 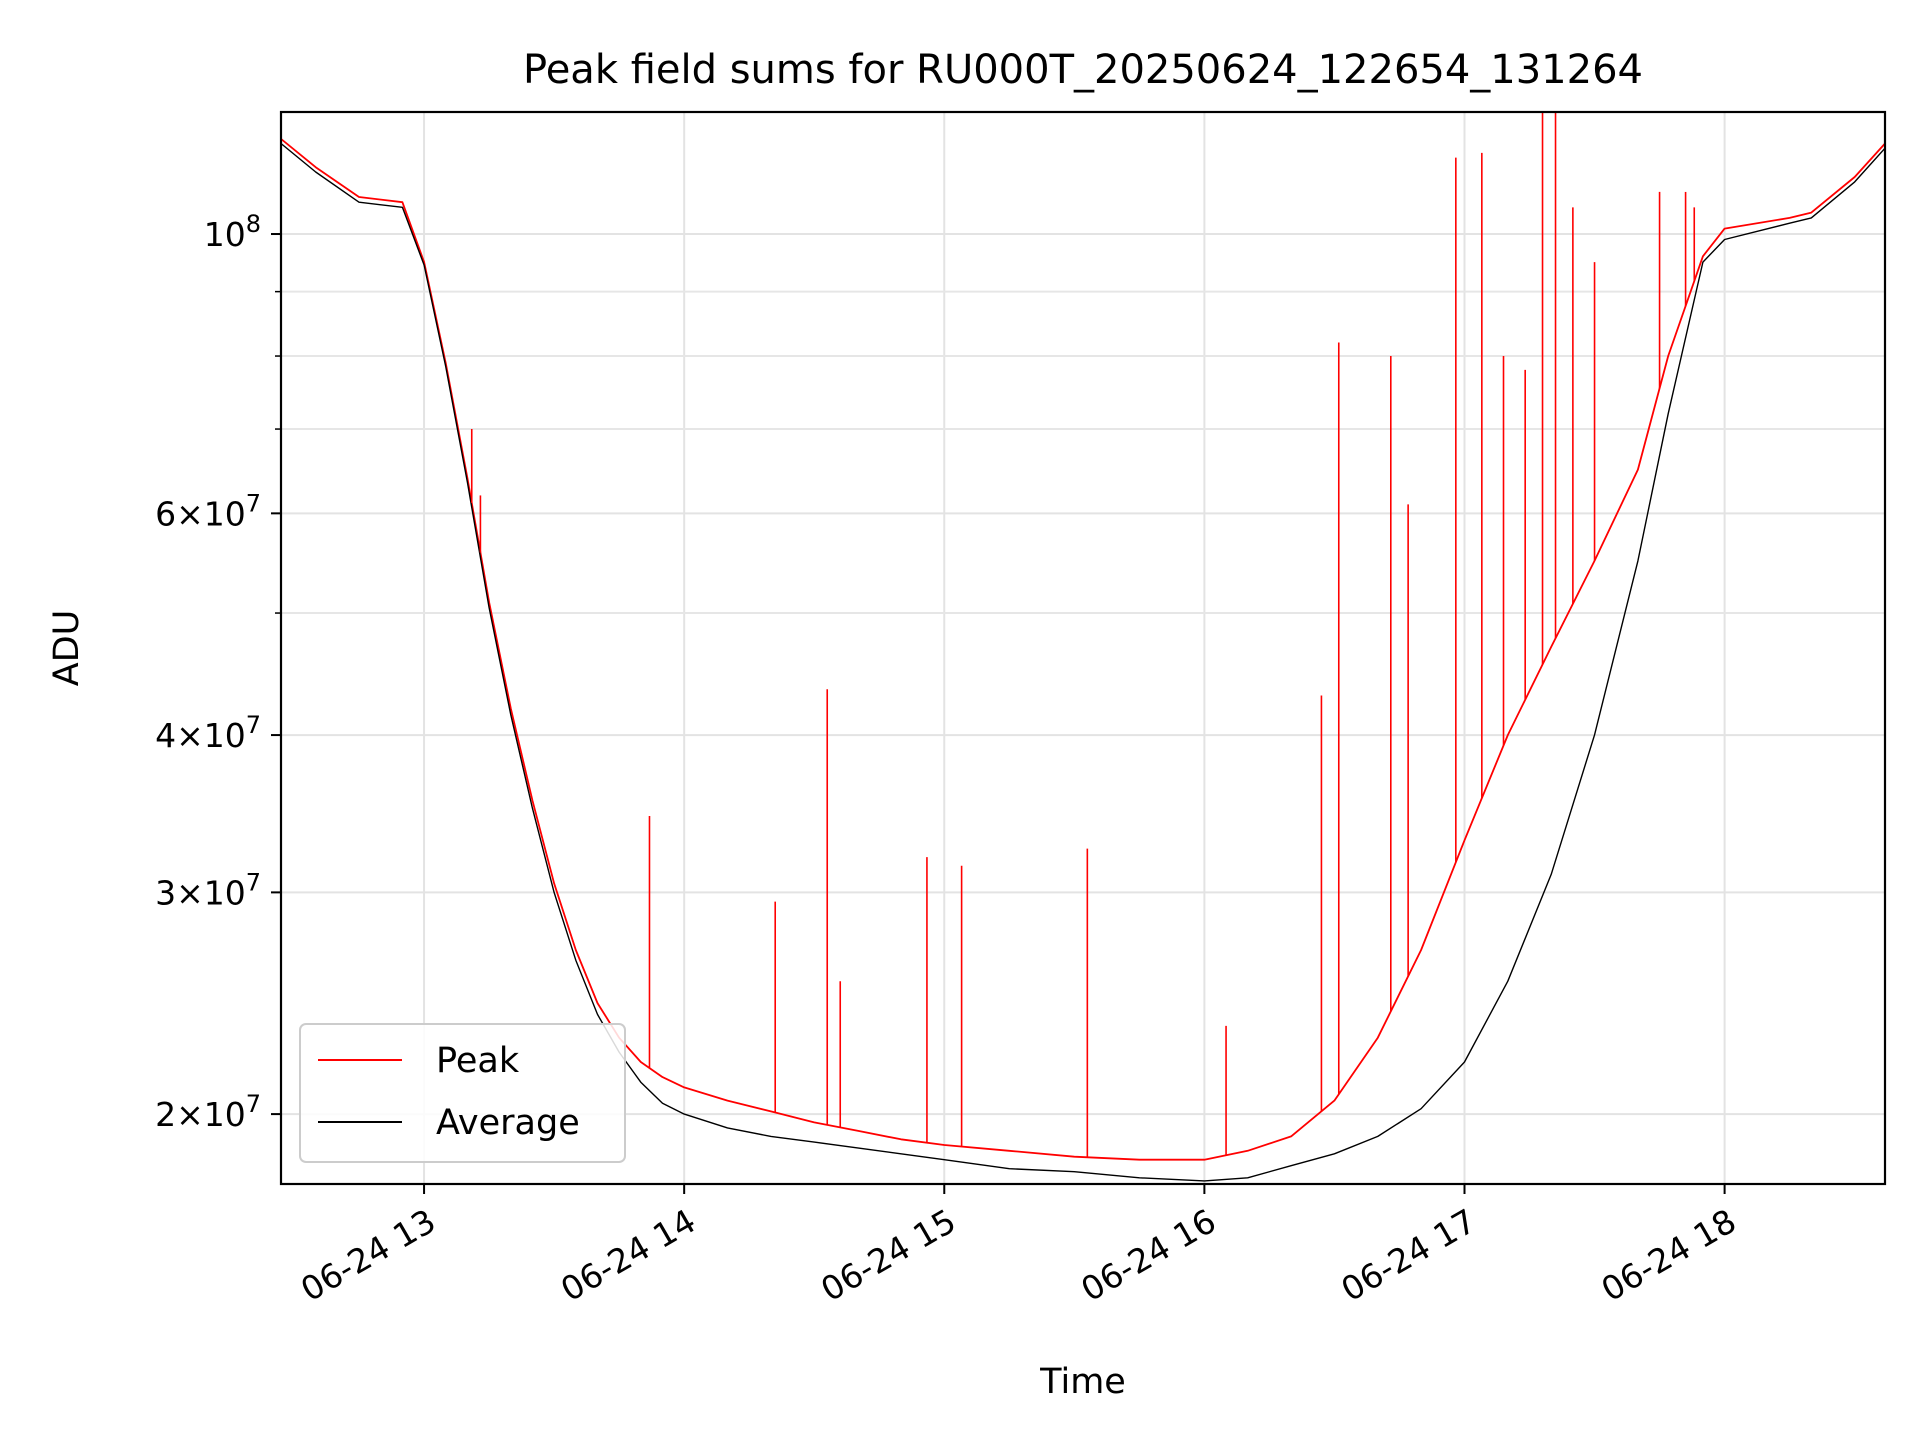 I want to click on y-tick-label: 2×107, so click(x=208, y=1112).